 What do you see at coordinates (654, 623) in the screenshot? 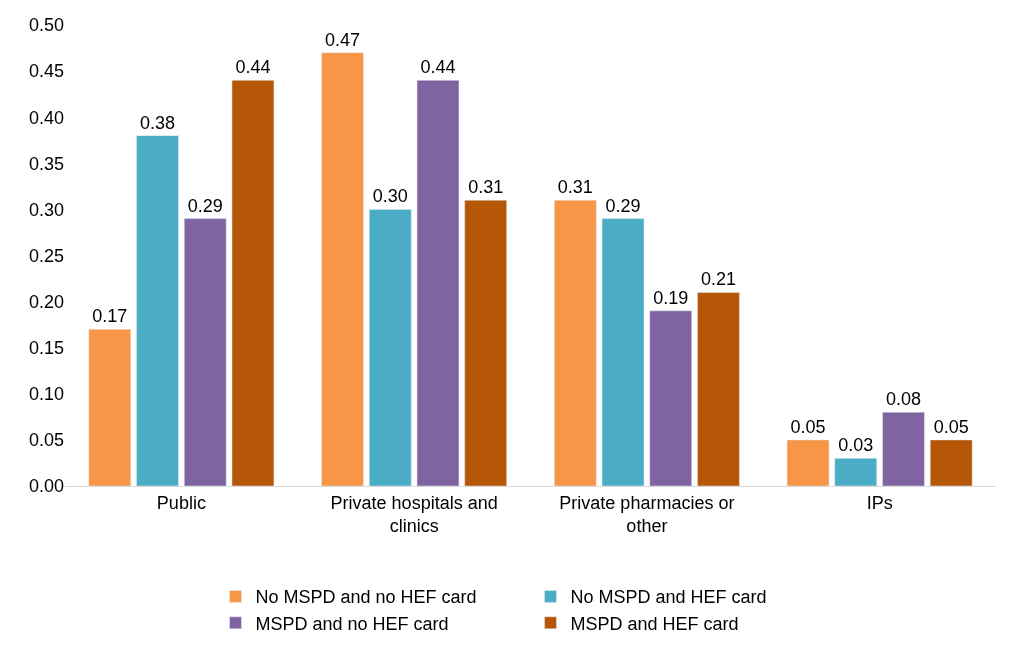
I see `legend-label: MSPD and HEF card` at bounding box center [654, 623].